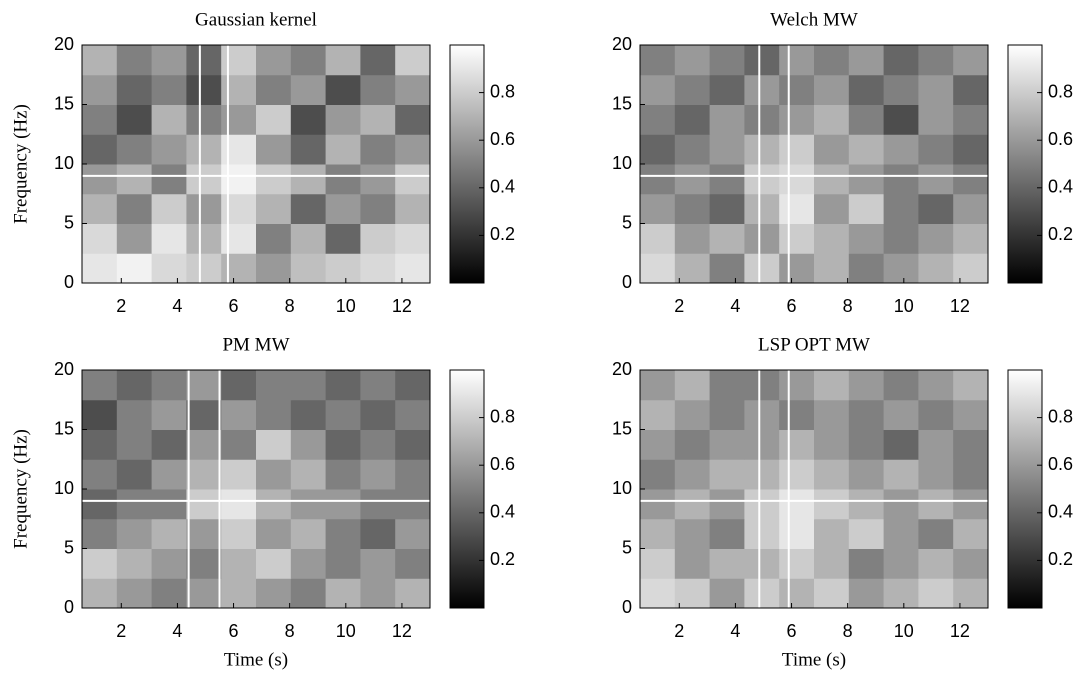 Image resolution: width=1080 pixels, height=680 pixels. What do you see at coordinates (502, 464) in the screenshot?
I see `colorbar-tick-label: 0.6` at bounding box center [502, 464].